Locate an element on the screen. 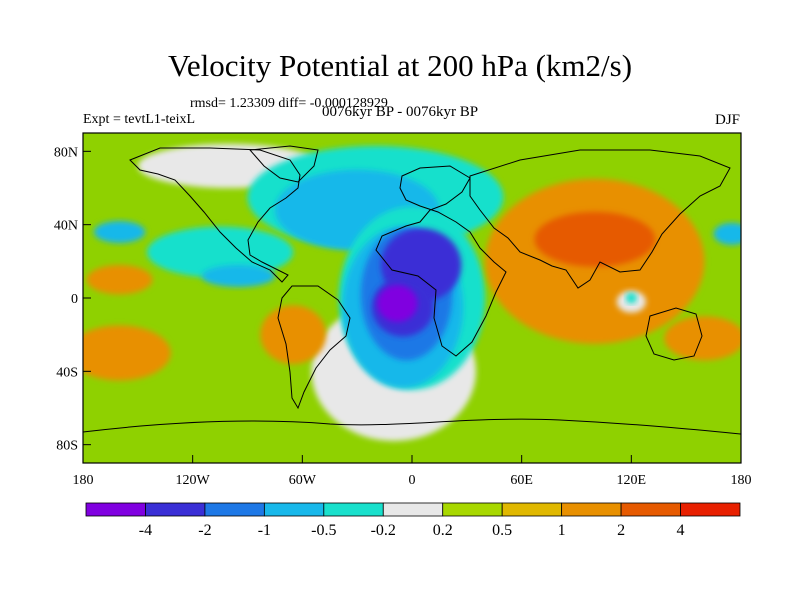 The image size is (800, 600). contour-africa-violet is located at coordinates (397, 303).